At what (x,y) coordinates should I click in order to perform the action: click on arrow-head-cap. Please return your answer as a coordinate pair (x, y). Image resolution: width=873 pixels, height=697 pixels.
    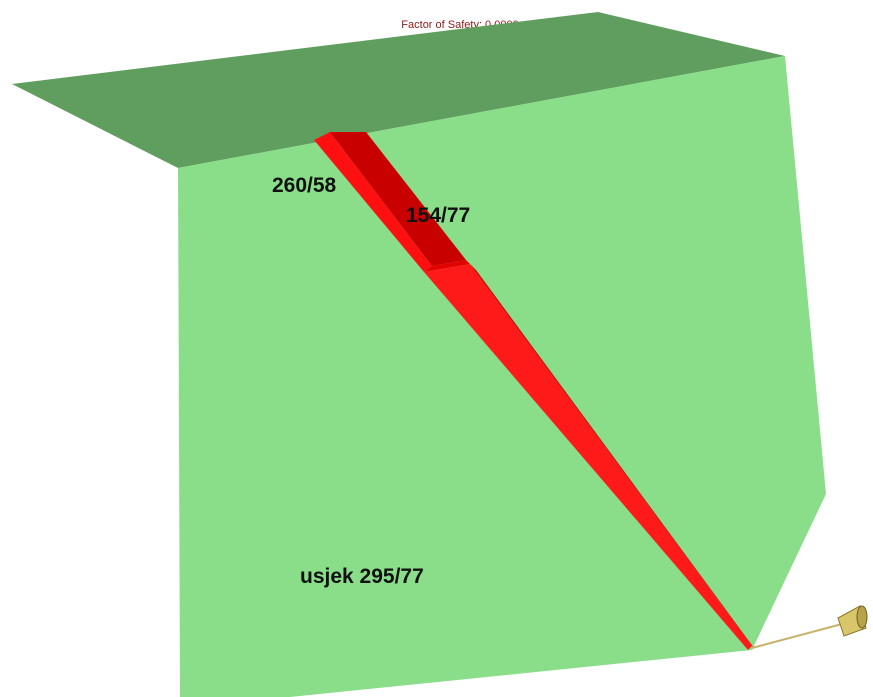
    Looking at the image, I should click on (862, 617).